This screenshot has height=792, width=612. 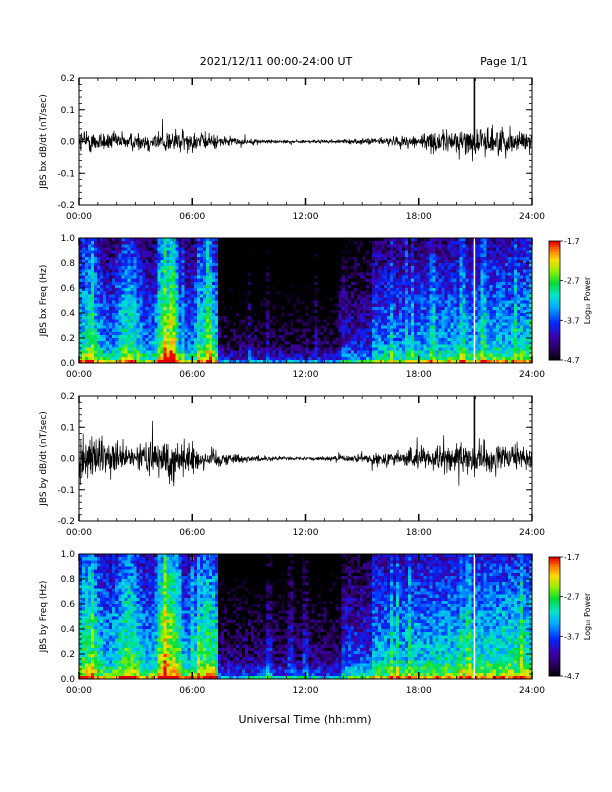 I want to click on y-axis-label: JBS by Freq (Hz), so click(x=44, y=617).